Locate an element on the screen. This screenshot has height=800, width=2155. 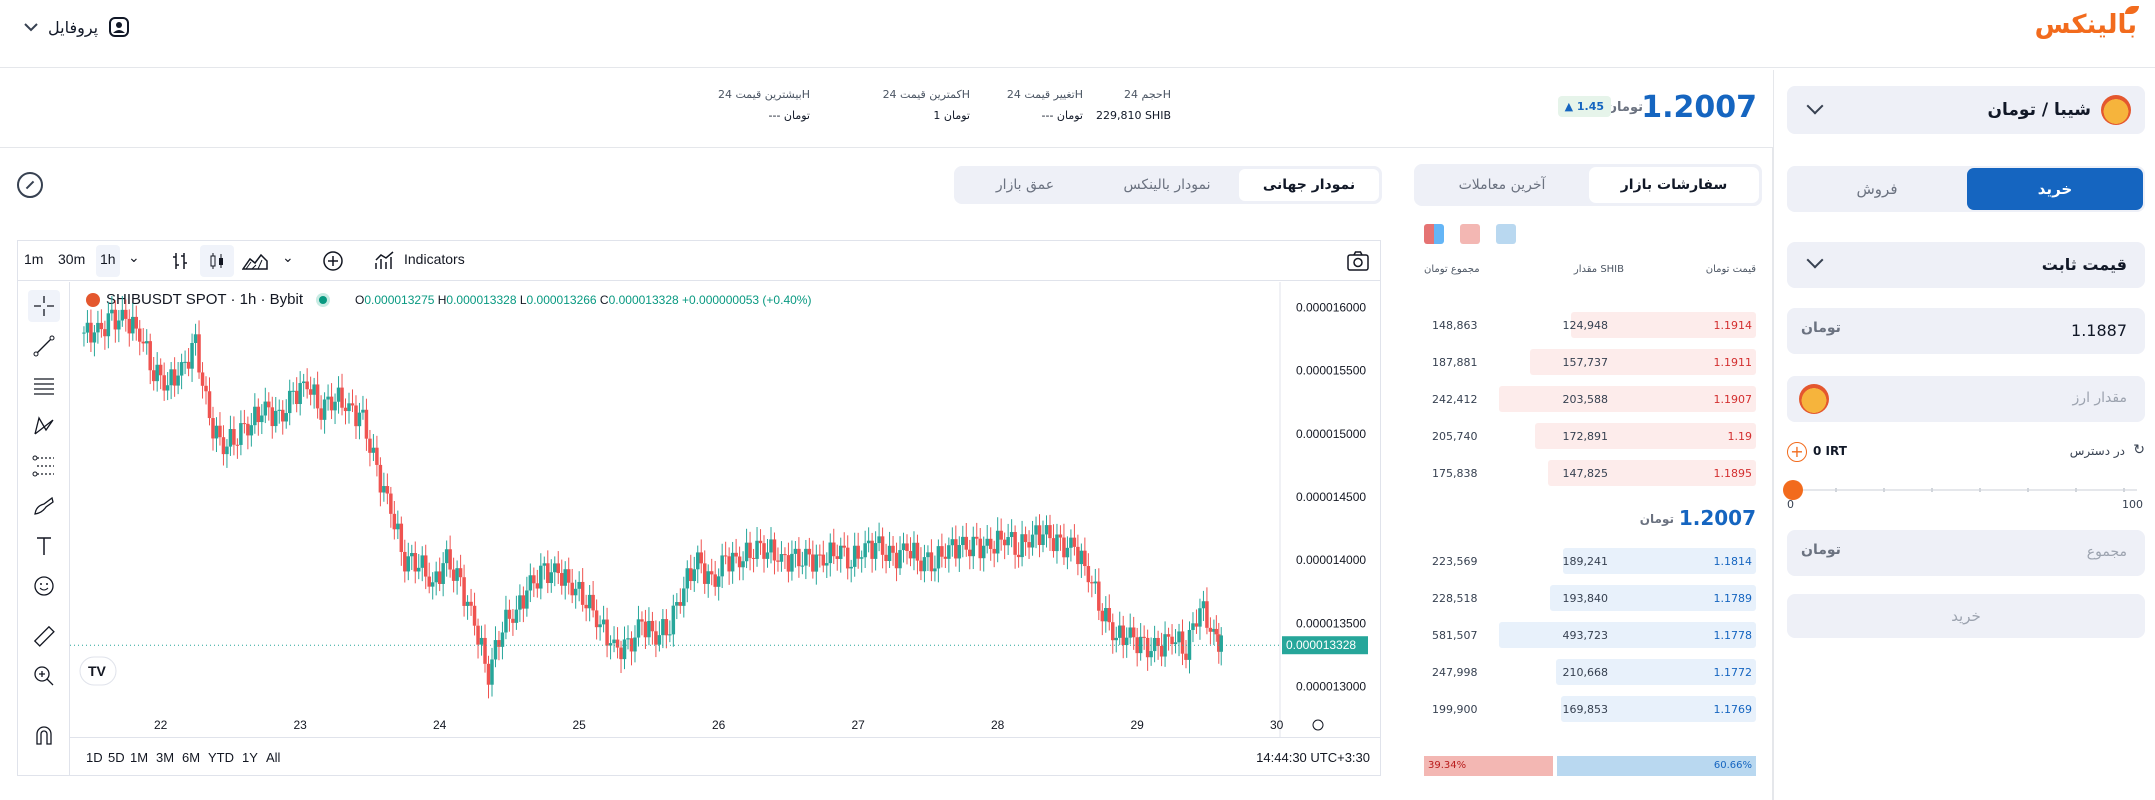
tab-sell: فروش is located at coordinates (1877, 189).